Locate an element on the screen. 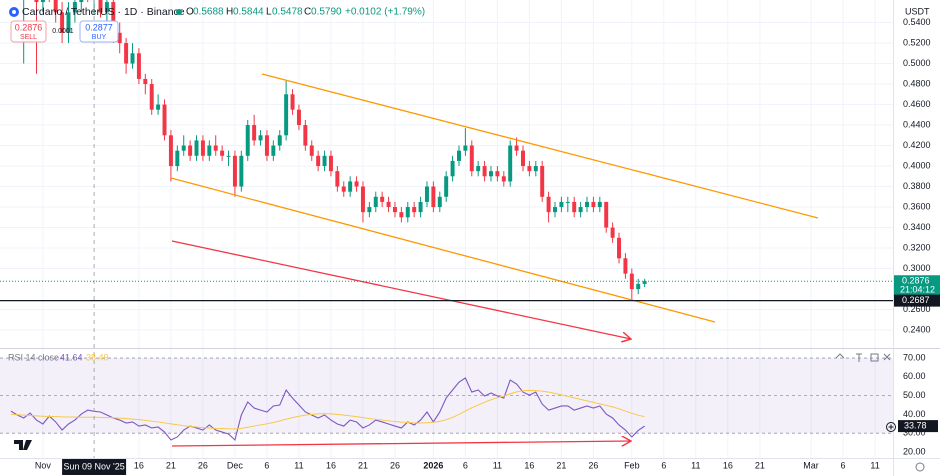 This screenshot has width=940, height=476. low-price-label: 0.2687 is located at coordinates (916, 300).